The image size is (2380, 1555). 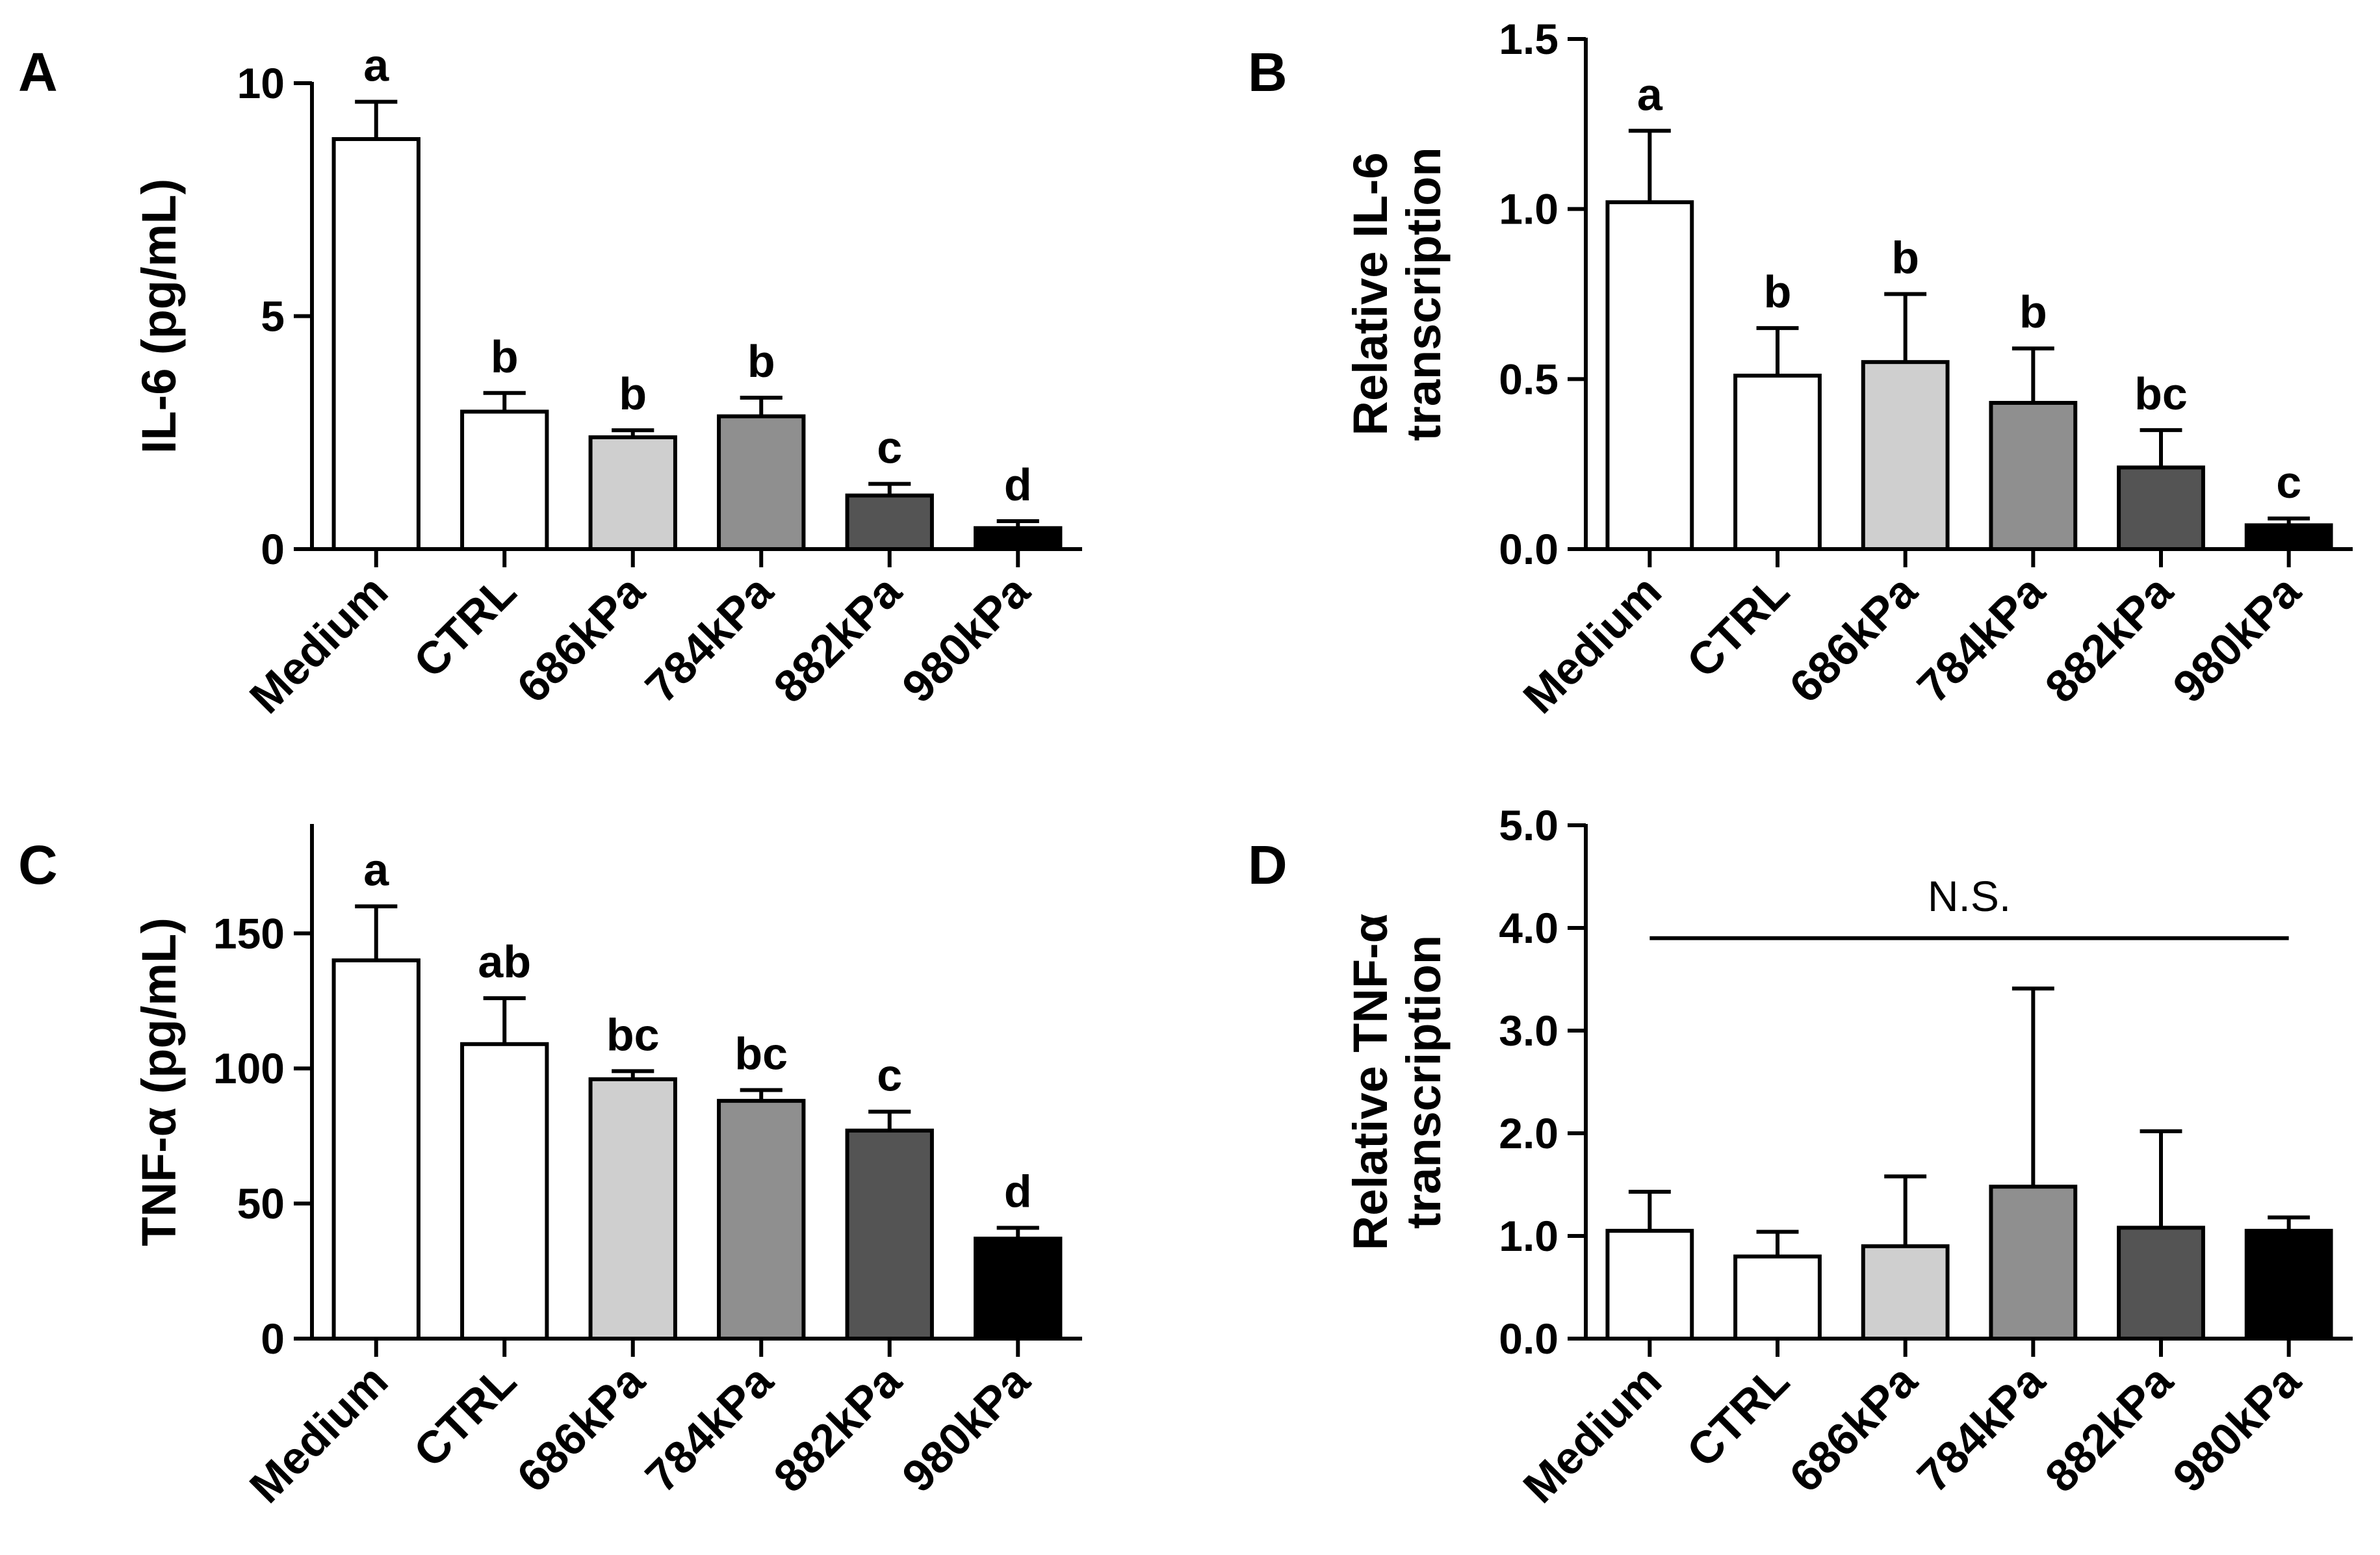 What do you see at coordinates (505, 961) in the screenshot?
I see `significance-letter: ab` at bounding box center [505, 961].